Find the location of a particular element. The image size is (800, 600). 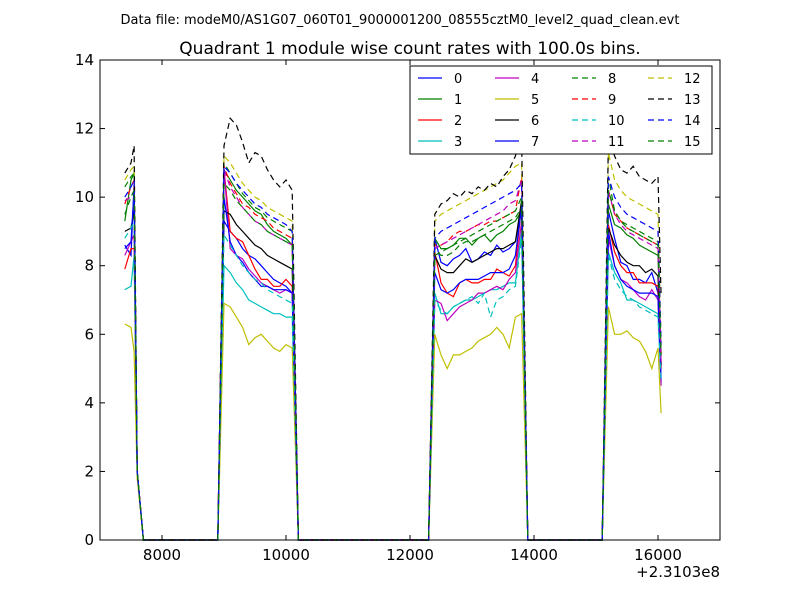

legend-label-12: 12 is located at coordinates (692, 79).